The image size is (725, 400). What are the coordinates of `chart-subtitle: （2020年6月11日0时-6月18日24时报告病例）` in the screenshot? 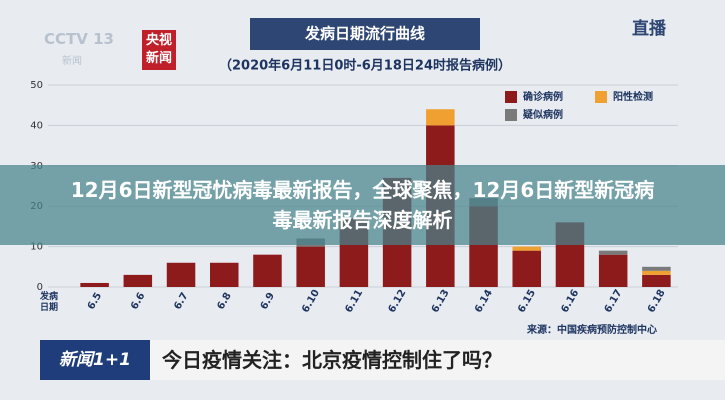 It's located at (365, 66).